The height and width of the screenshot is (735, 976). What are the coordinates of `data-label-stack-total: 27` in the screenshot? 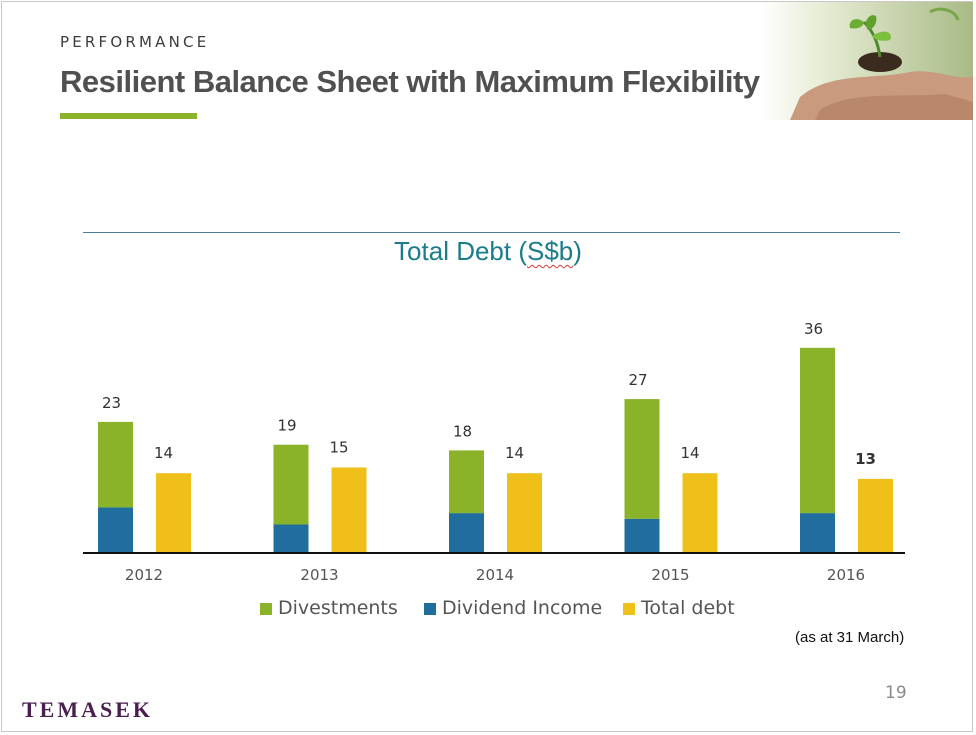 It's located at (637, 380).